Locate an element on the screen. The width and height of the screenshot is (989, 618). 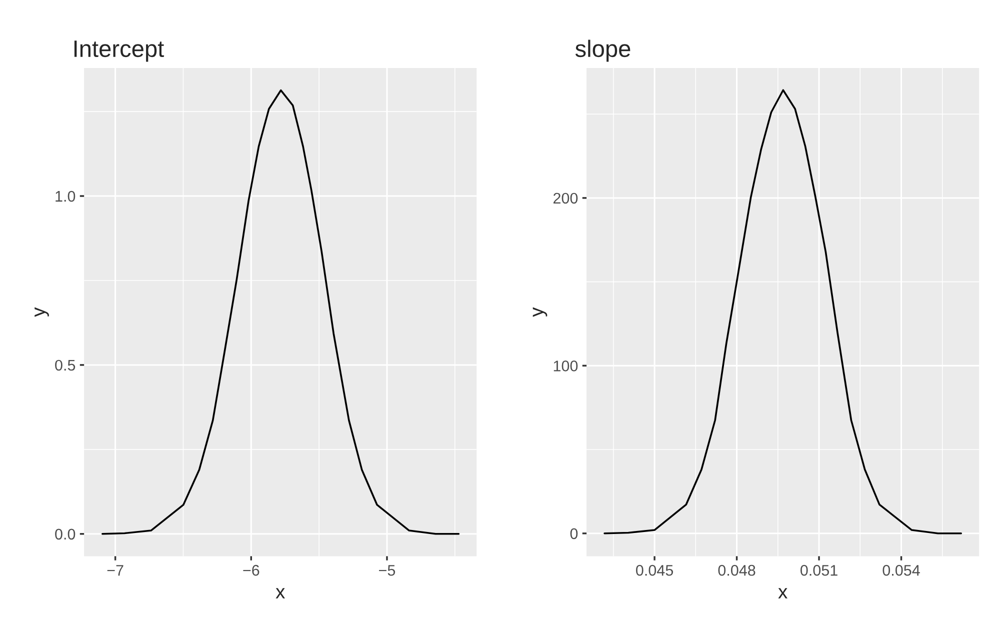
x-tick-label: 0.048 is located at coordinates (737, 570).